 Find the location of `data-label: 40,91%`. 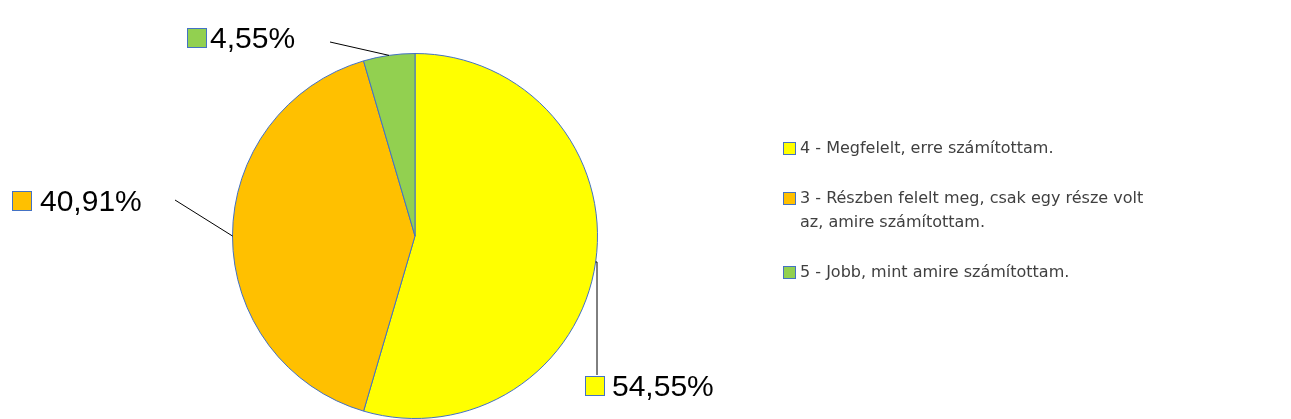

data-label: 40,91% is located at coordinates (91, 201).